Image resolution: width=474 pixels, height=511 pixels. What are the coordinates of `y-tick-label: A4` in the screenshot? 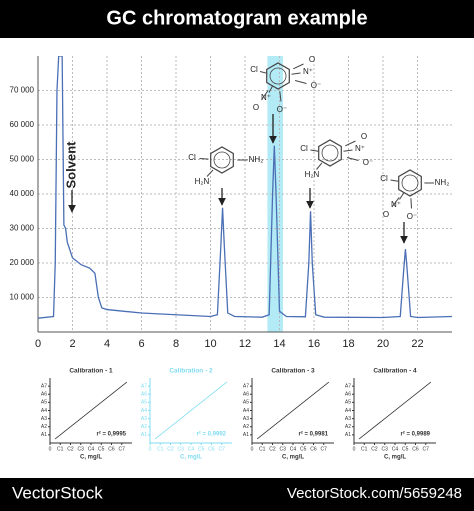 It's located at (44, 411).